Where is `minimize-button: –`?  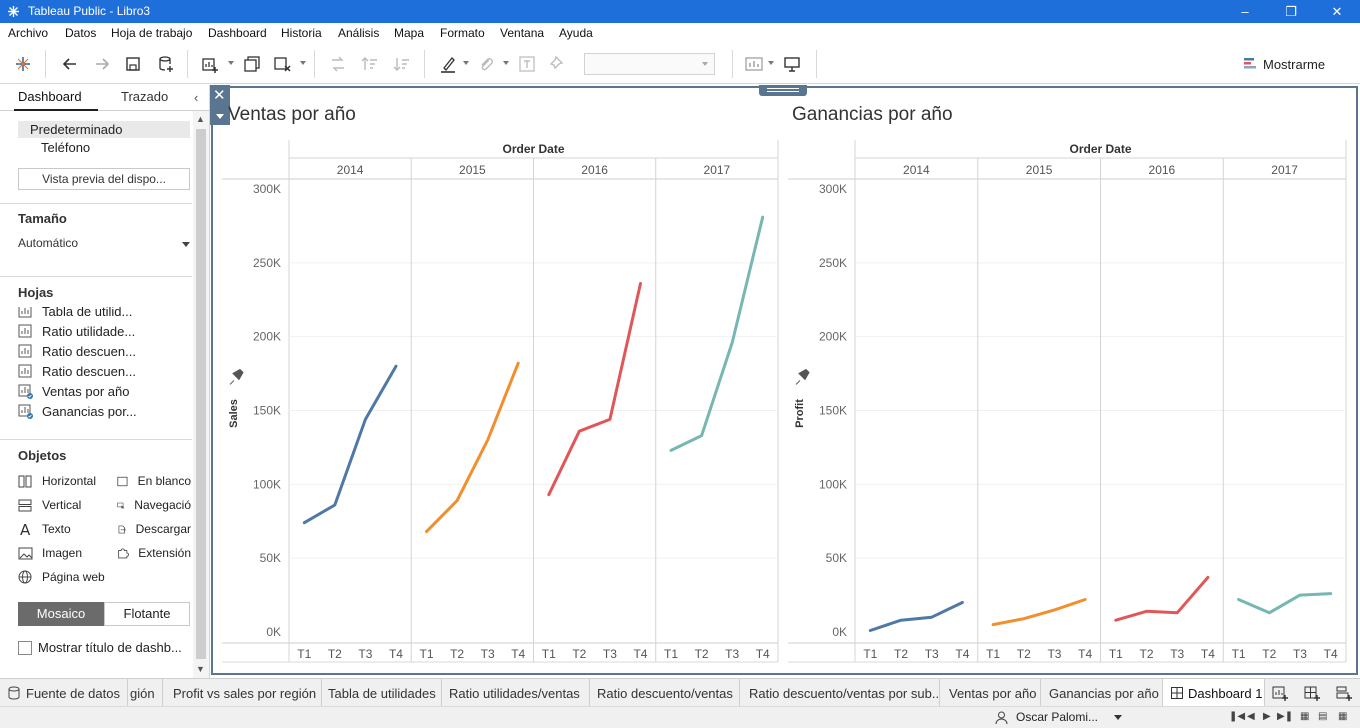 minimize-button: – is located at coordinates (1245, 11).